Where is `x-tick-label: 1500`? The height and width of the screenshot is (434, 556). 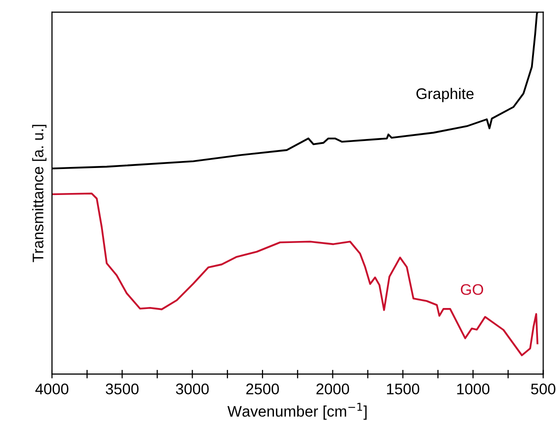 x-tick-label: 1500 is located at coordinates (403, 389).